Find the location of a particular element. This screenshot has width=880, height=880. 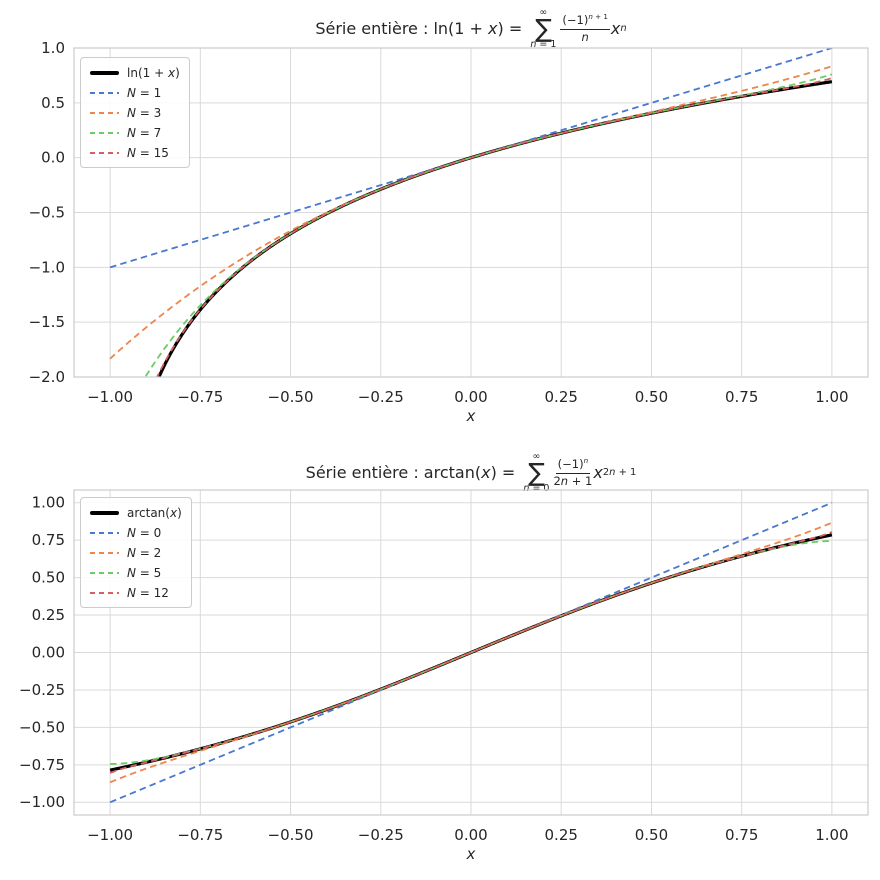

formula-text: = 15 is located at coordinates (152, 152).